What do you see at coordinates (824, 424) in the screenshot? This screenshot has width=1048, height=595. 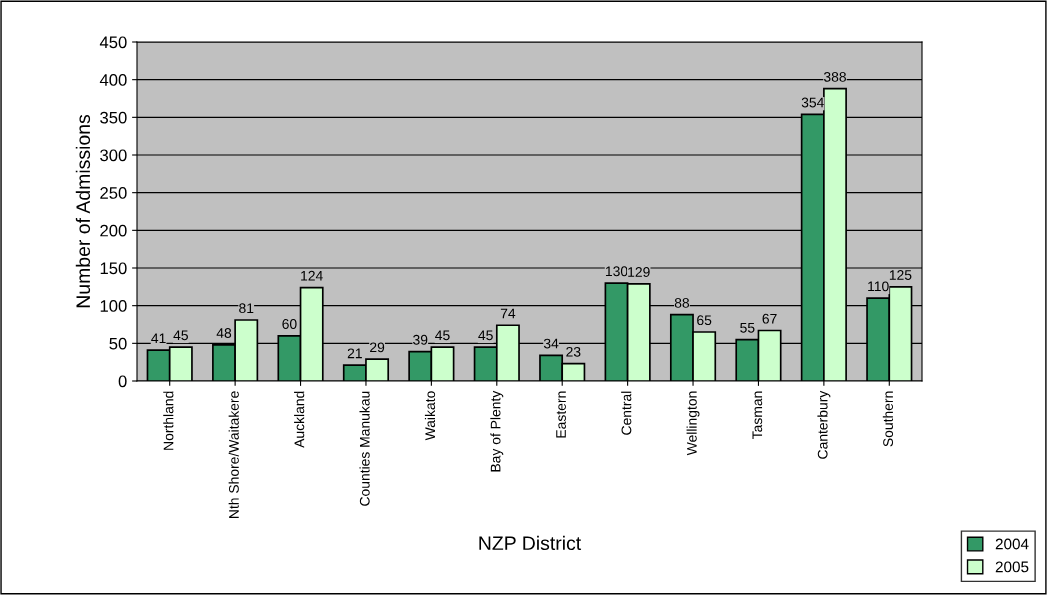 I see `x-tick-label: Canterbury` at bounding box center [824, 424].